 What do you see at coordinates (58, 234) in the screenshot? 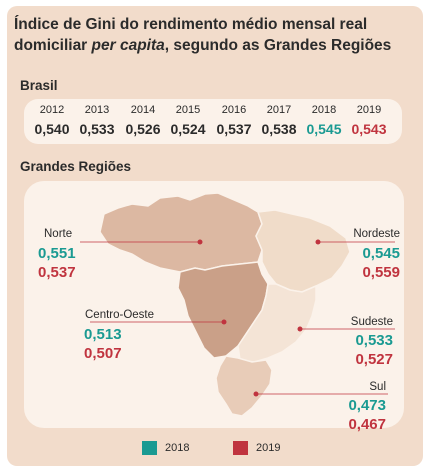
I see `region-name-norte: Norte` at bounding box center [58, 234].